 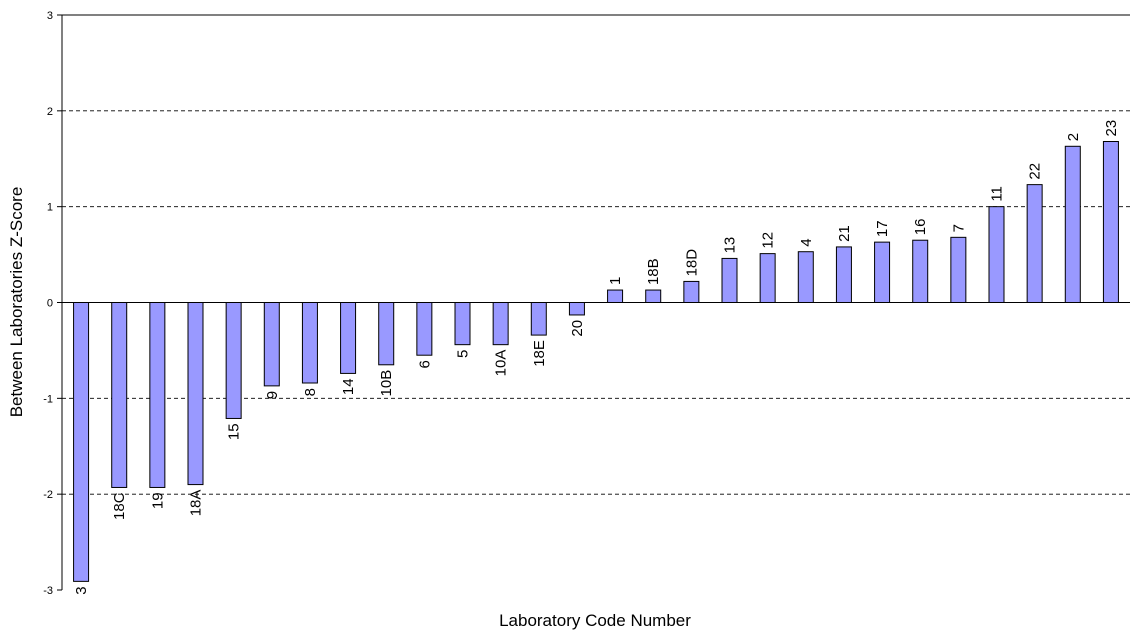 I want to click on bar-label: 14, so click(x=348, y=386).